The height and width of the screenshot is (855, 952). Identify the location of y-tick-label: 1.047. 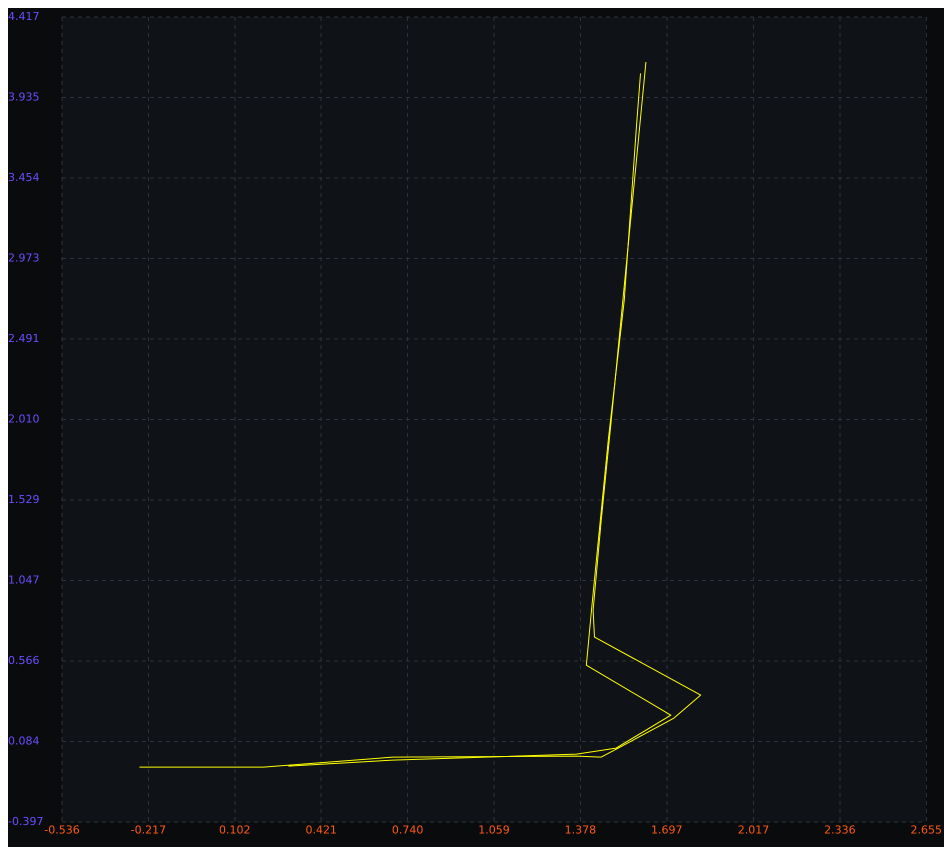
(24, 579).